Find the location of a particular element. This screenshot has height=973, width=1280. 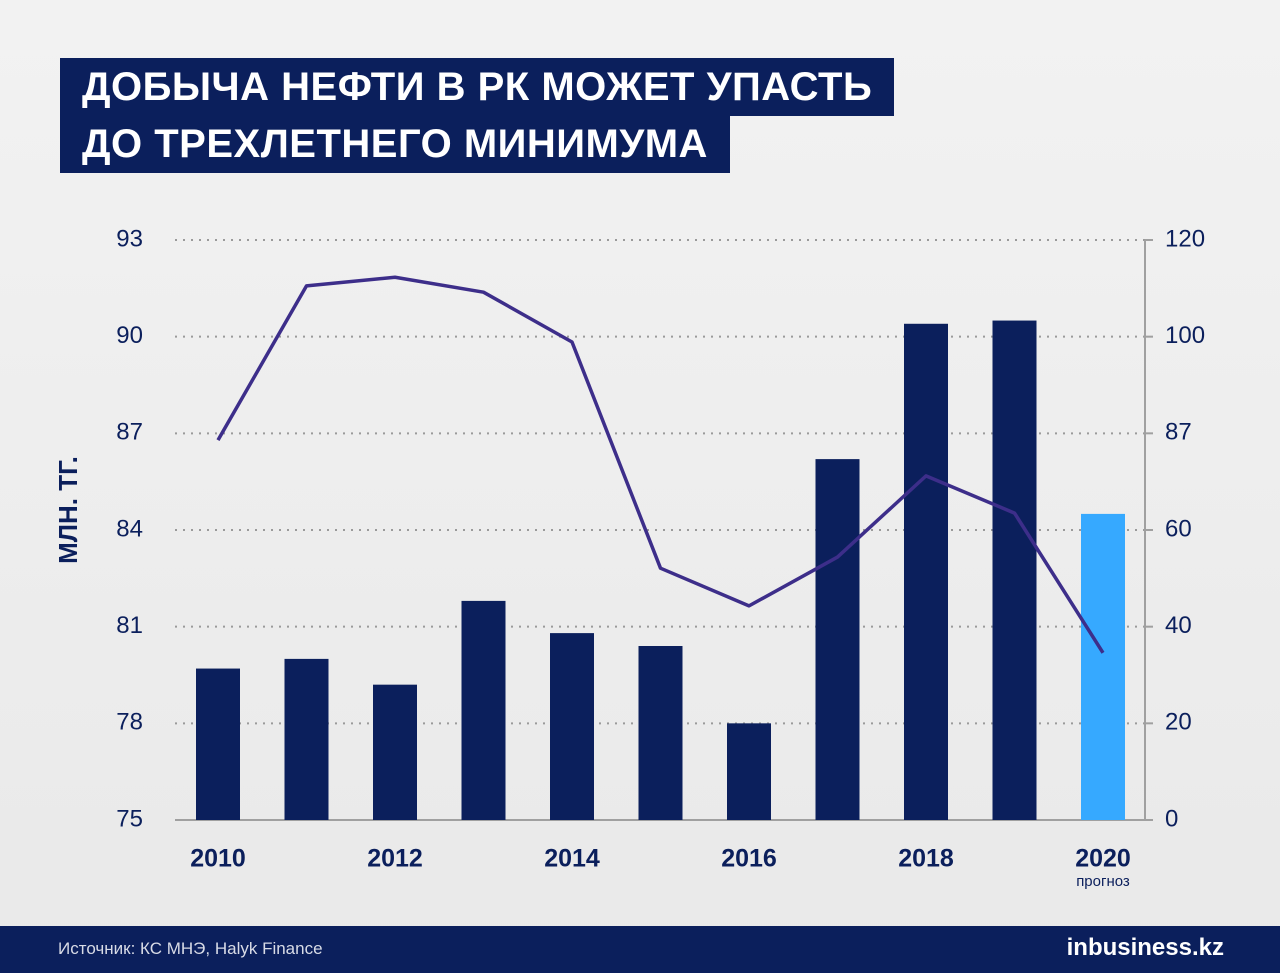

chart-title: ДОБЫЧА НЕФТИ В РК МОЖЕТ УПАСТЬ is located at coordinates (477, 87).